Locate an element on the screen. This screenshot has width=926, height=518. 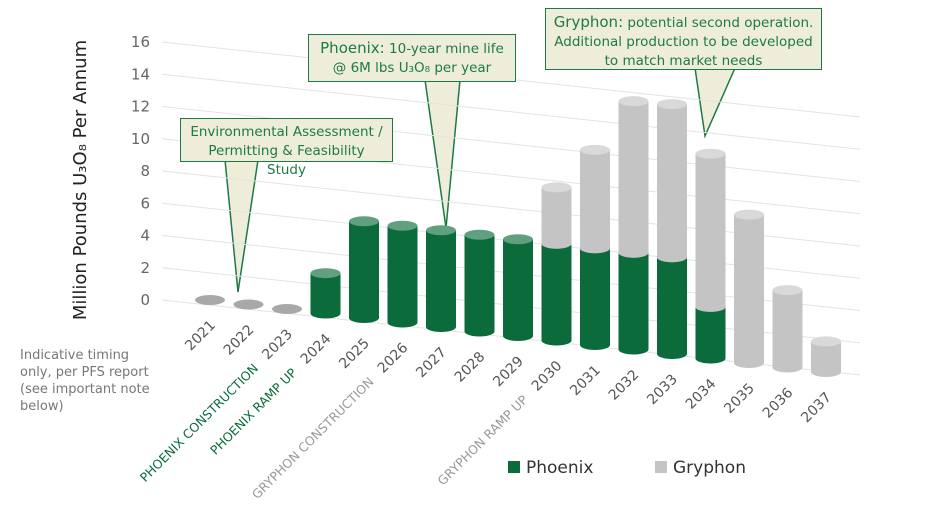
y-tick-label: 4 is located at coordinates (145, 236).